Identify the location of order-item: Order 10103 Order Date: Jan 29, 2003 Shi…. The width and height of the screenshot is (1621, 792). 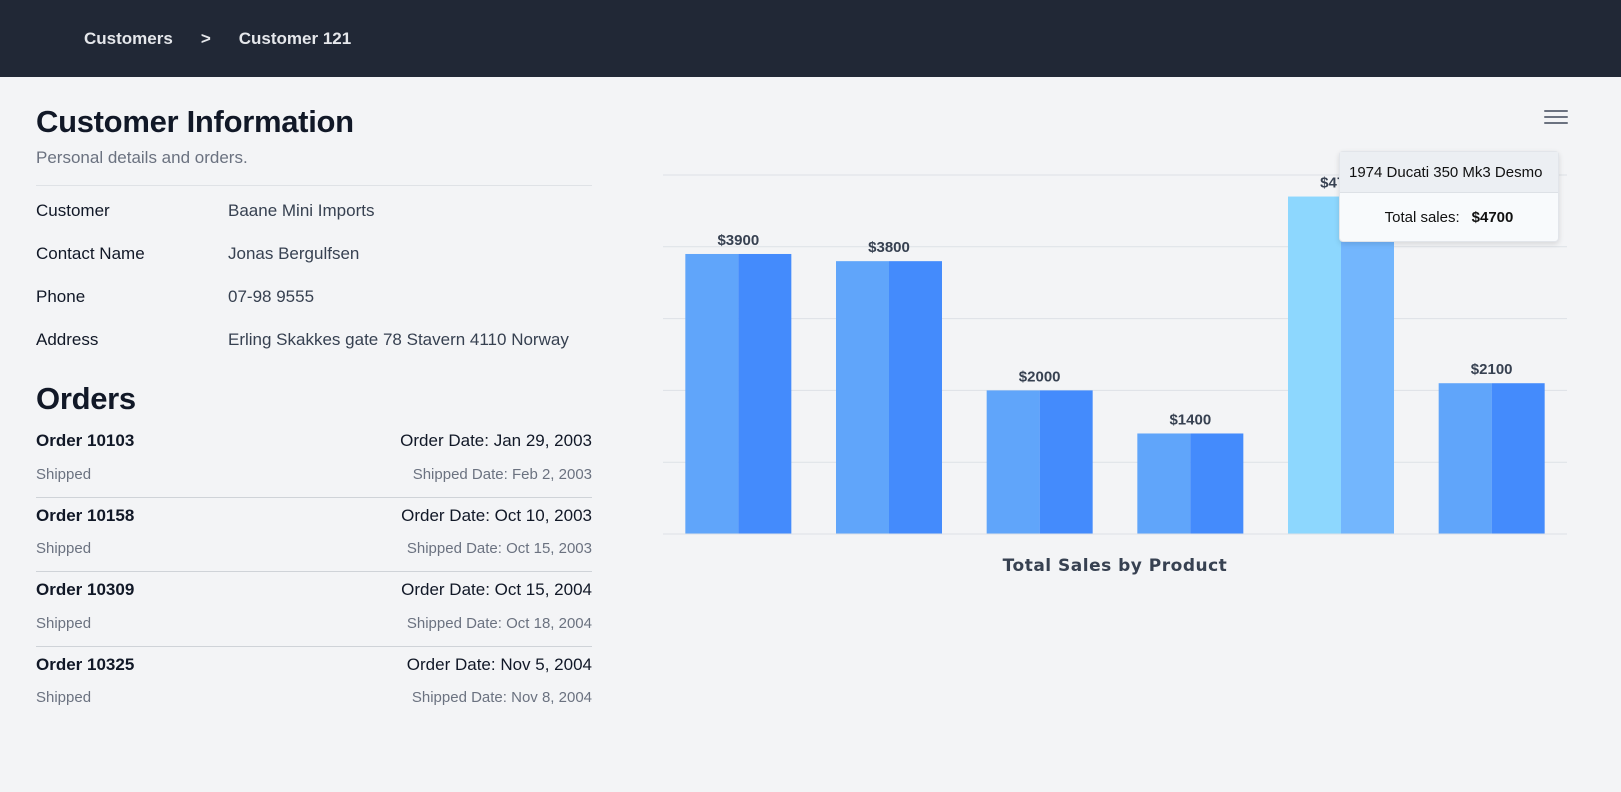
(314, 460).